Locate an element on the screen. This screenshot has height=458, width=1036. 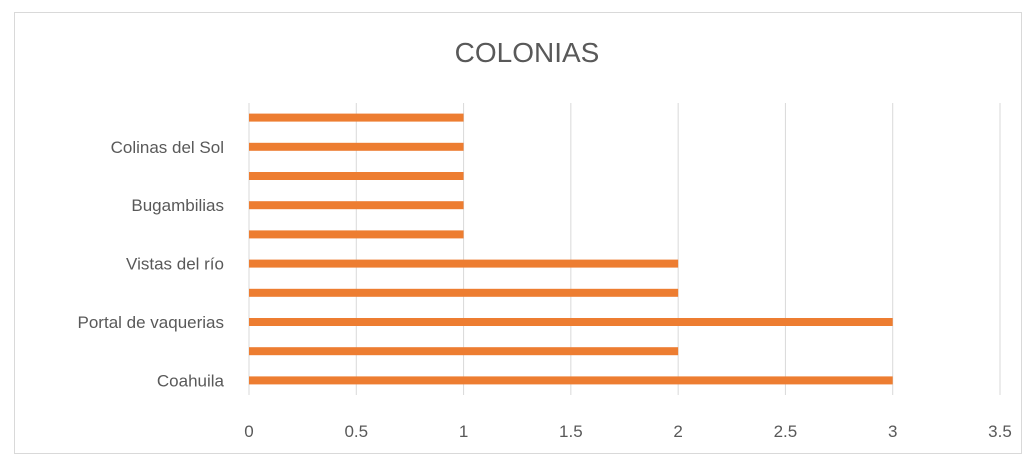
x-tick-label: 0 is located at coordinates (248, 431).